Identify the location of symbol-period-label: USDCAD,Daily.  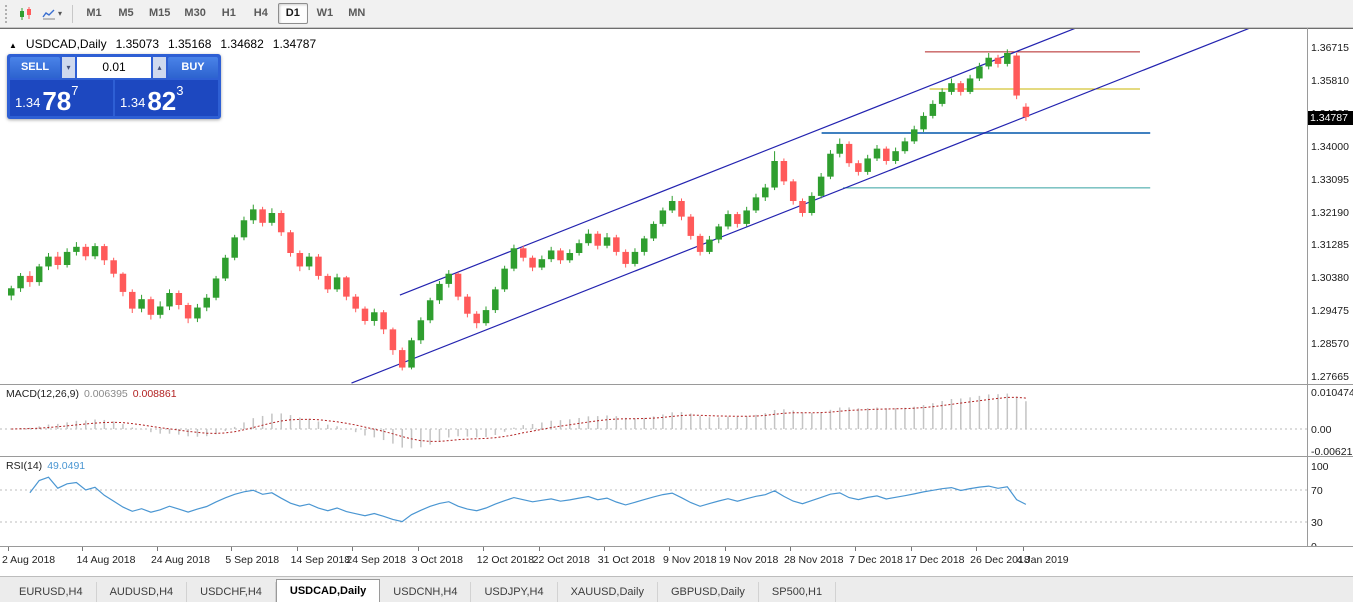
(66, 44).